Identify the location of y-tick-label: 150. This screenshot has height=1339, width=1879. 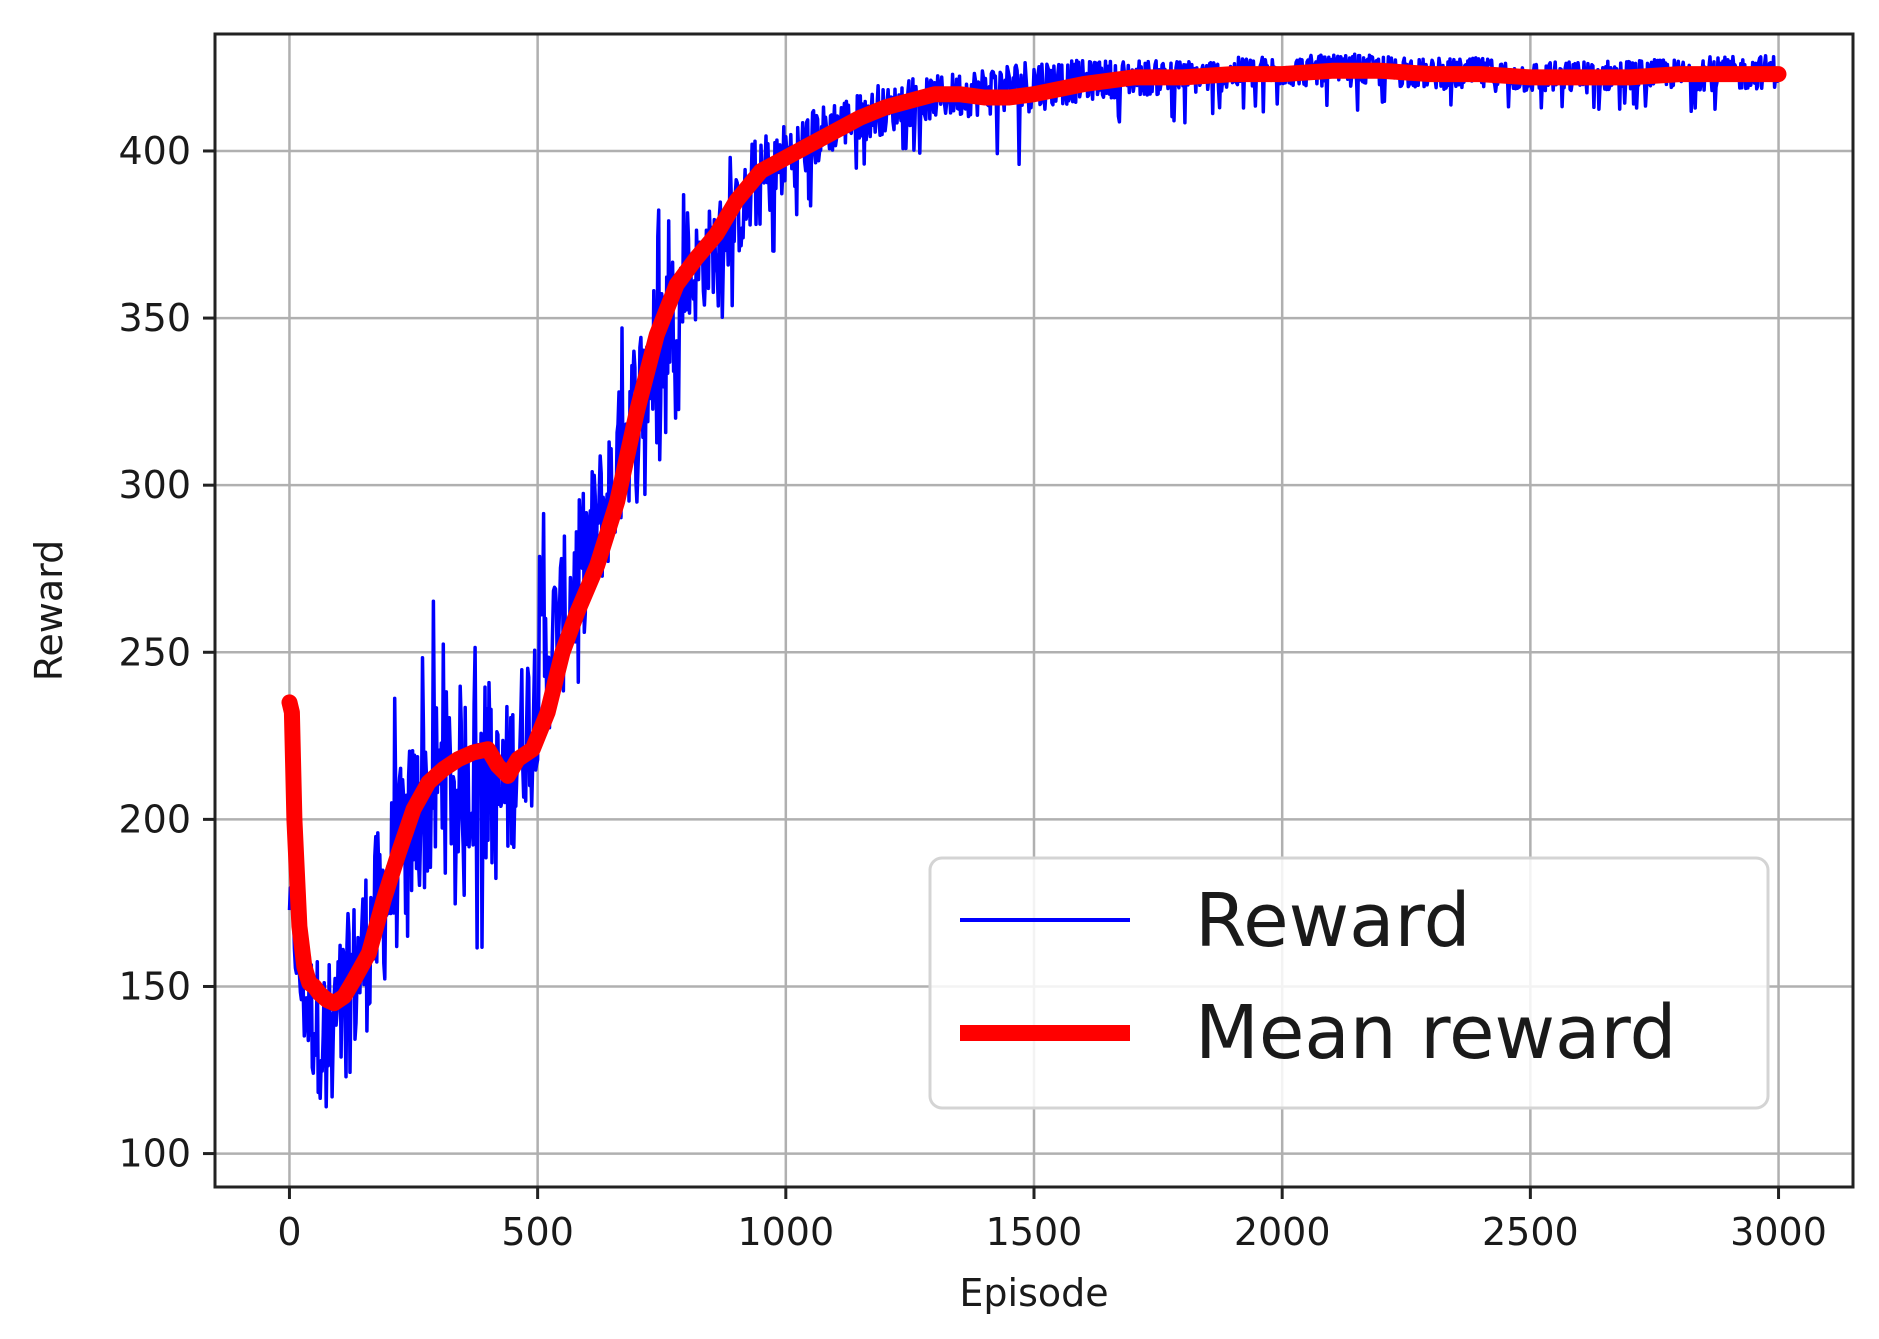
(154, 986).